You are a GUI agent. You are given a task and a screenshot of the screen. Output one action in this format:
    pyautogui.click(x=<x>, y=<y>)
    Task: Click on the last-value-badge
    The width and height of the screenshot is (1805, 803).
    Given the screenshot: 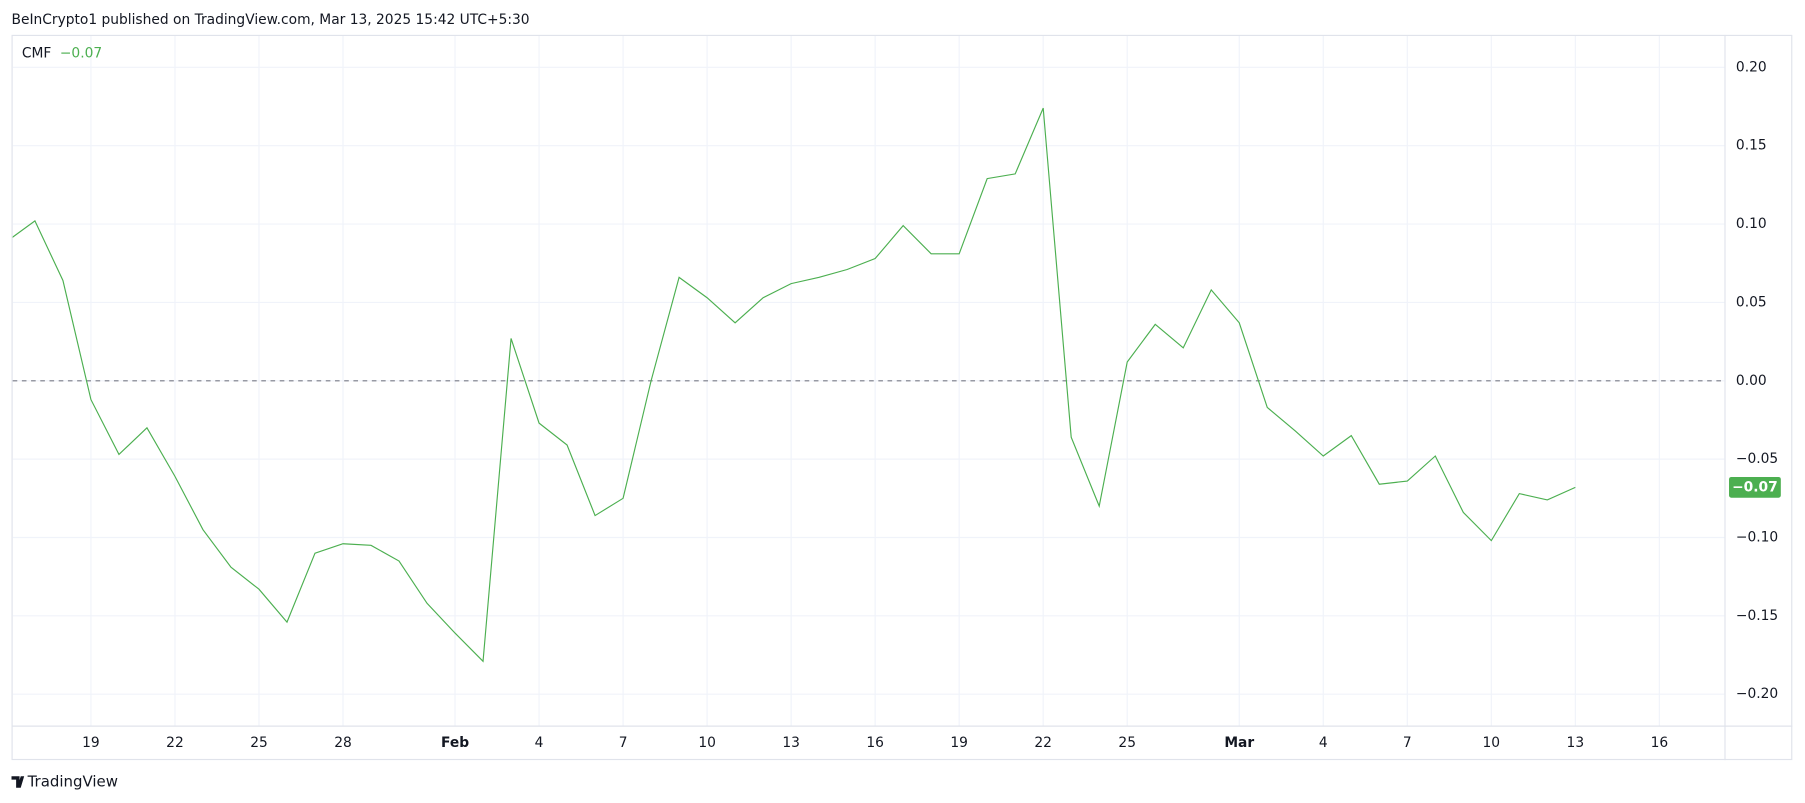 What is the action you would take?
    pyautogui.click(x=1755, y=487)
    